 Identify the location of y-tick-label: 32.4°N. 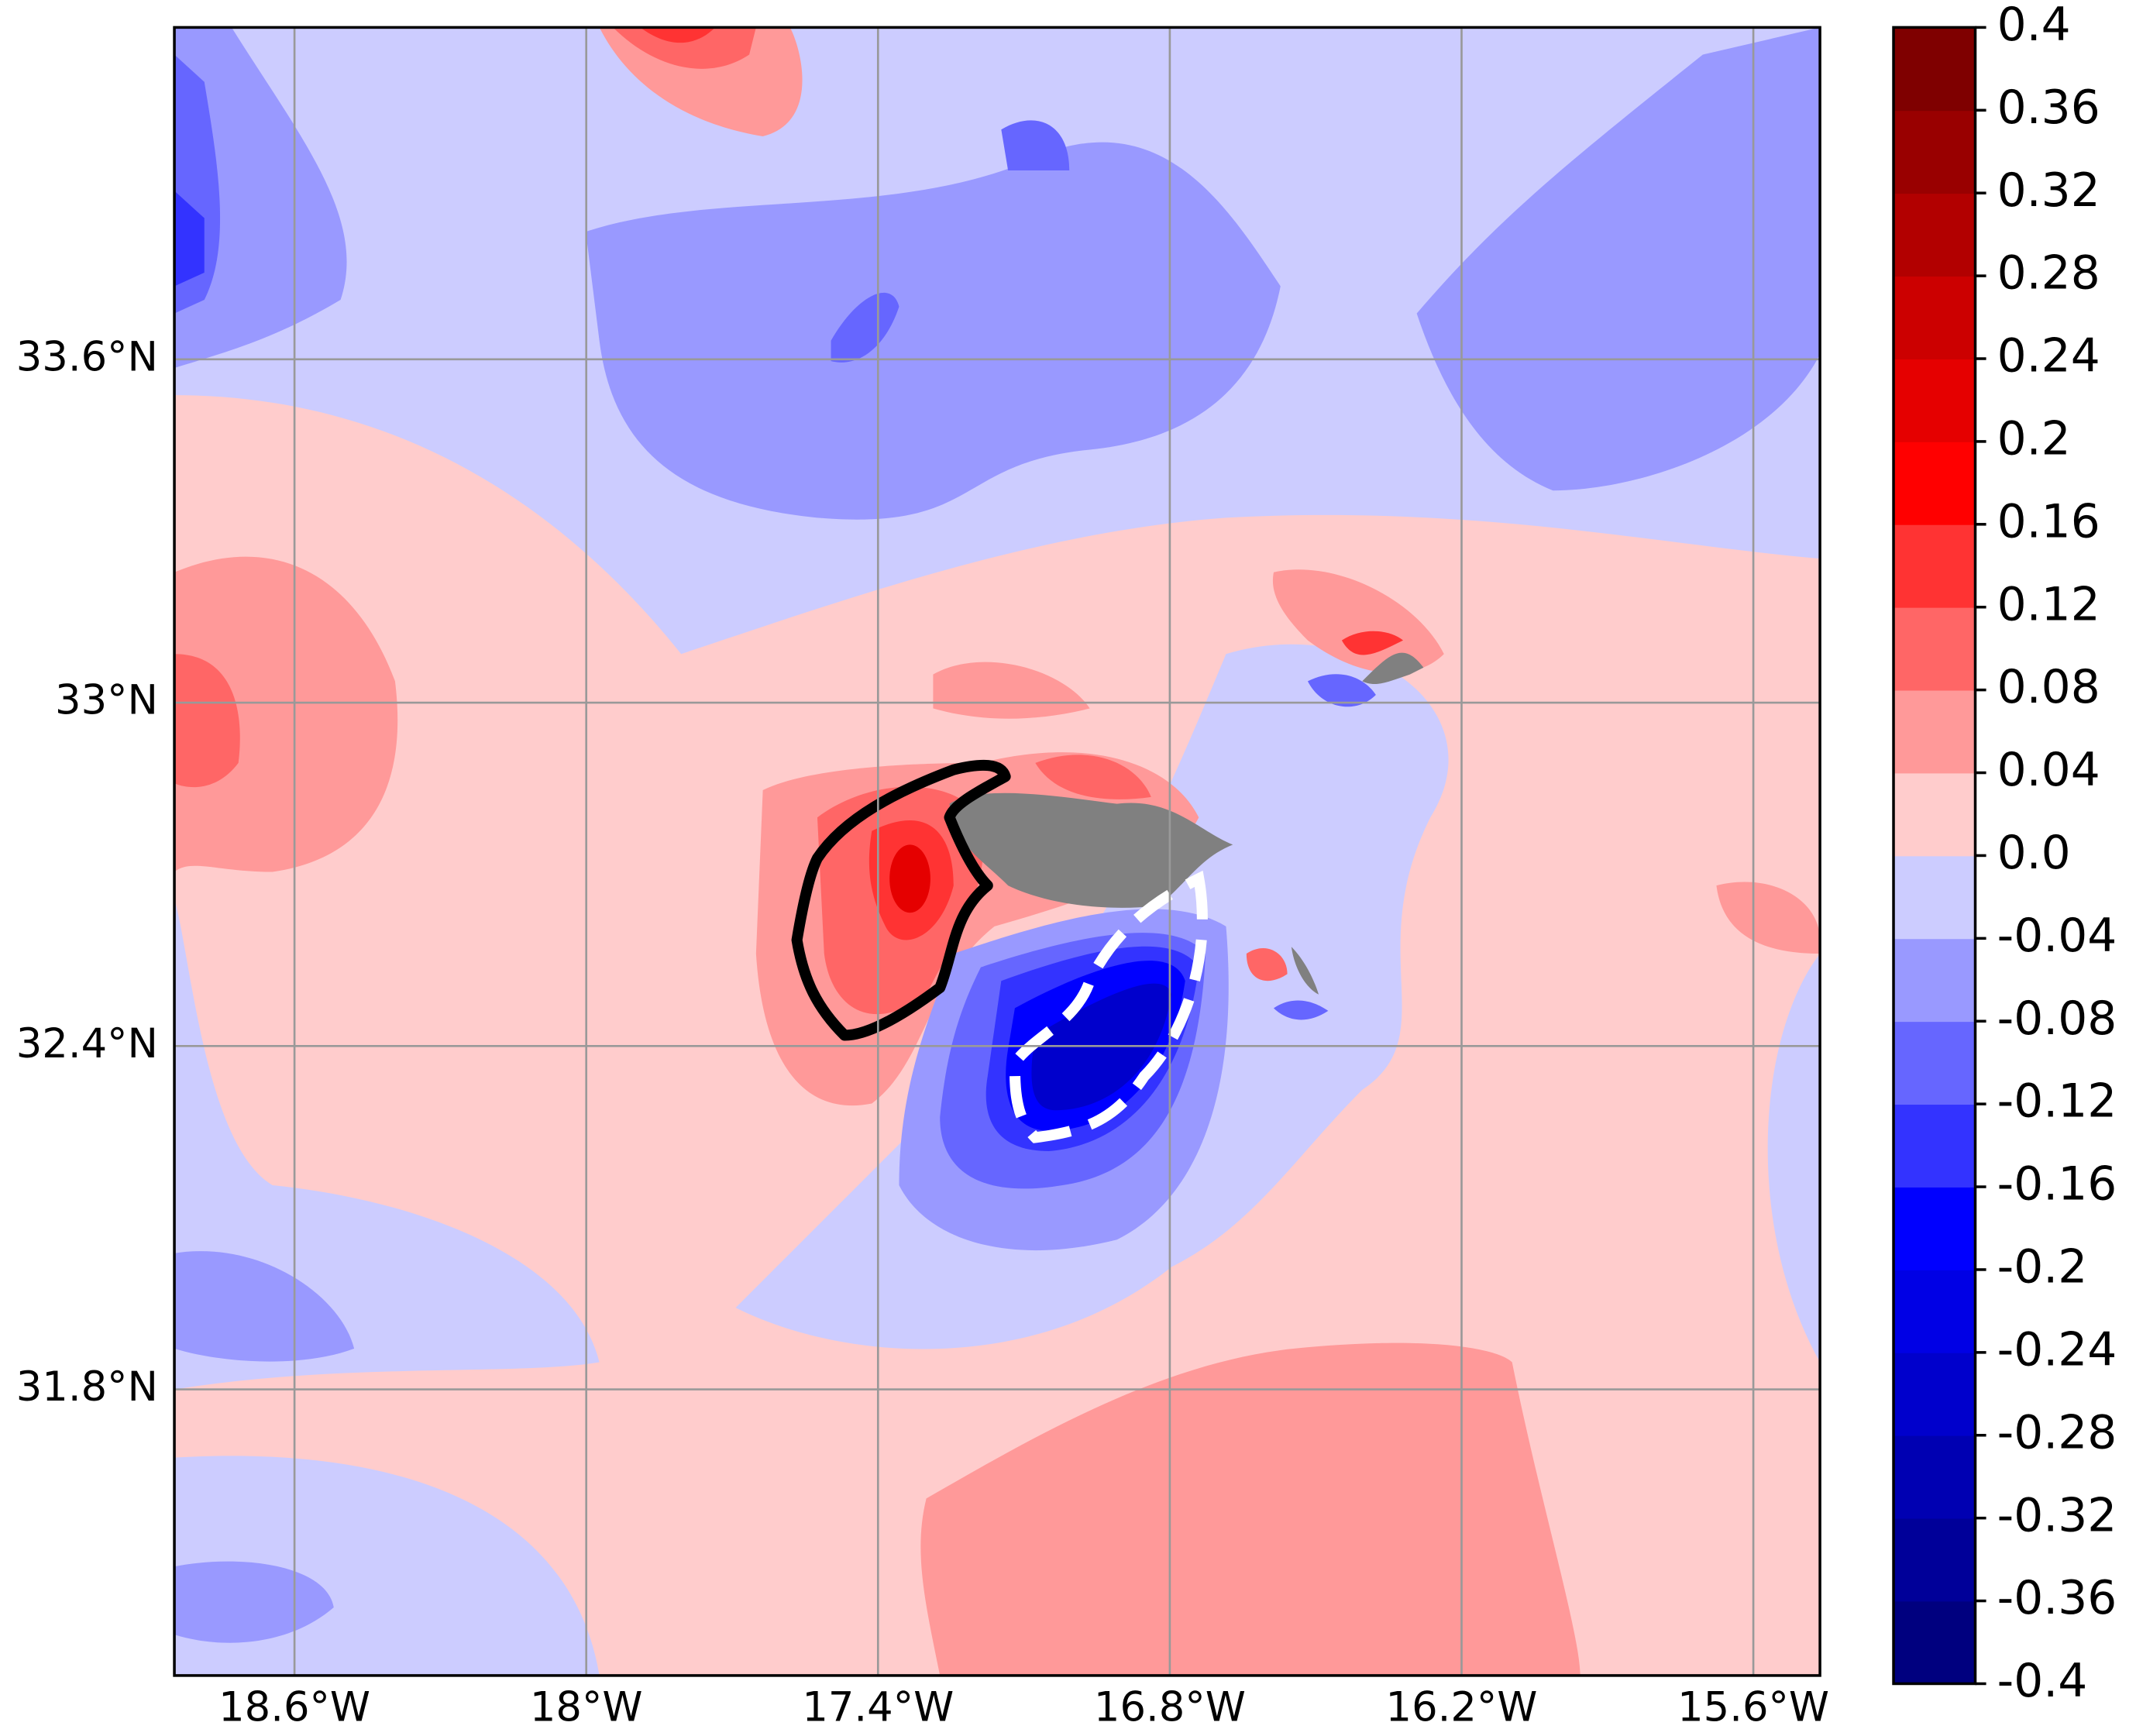
(87, 1043).